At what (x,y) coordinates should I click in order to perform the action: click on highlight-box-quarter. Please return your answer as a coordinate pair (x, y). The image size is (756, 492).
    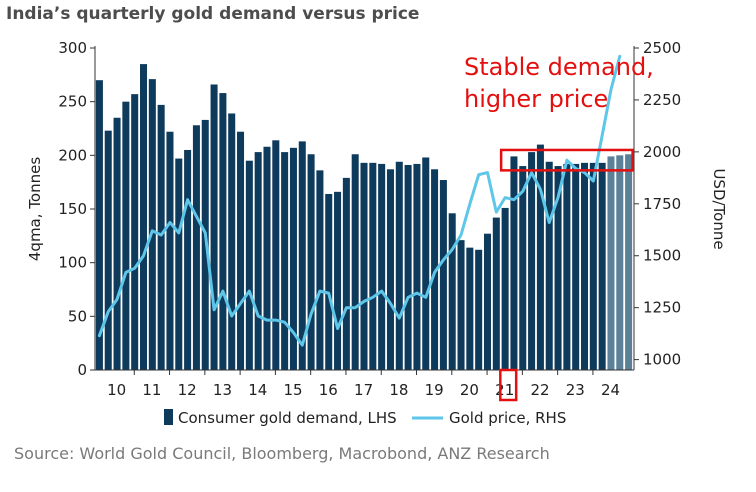
    Looking at the image, I should click on (508, 385).